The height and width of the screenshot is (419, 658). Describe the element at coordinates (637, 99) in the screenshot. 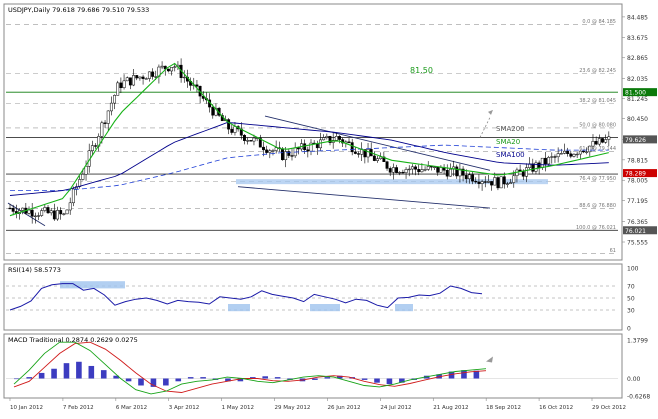

I see `price-tick-label: 81.245` at that location.